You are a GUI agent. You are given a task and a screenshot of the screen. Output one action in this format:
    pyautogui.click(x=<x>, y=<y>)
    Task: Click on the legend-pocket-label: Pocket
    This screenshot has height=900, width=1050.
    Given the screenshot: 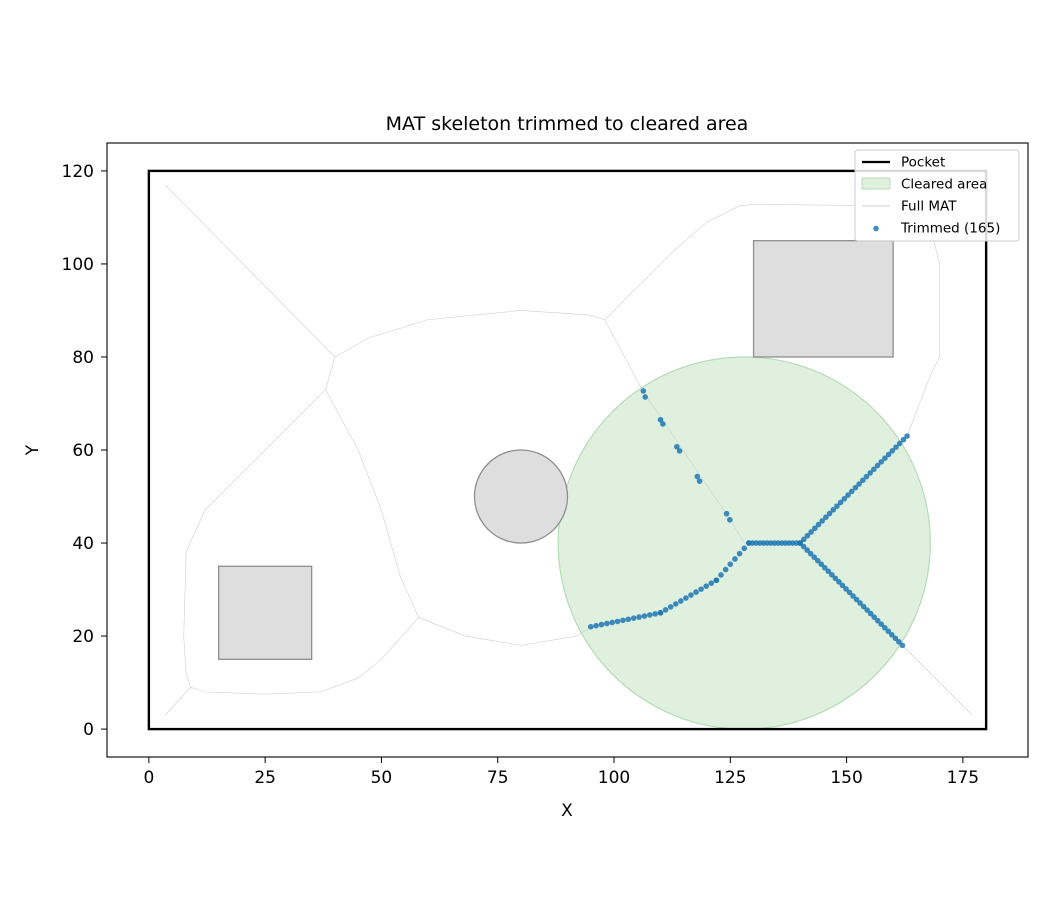 What is the action you would take?
    pyautogui.click(x=923, y=163)
    